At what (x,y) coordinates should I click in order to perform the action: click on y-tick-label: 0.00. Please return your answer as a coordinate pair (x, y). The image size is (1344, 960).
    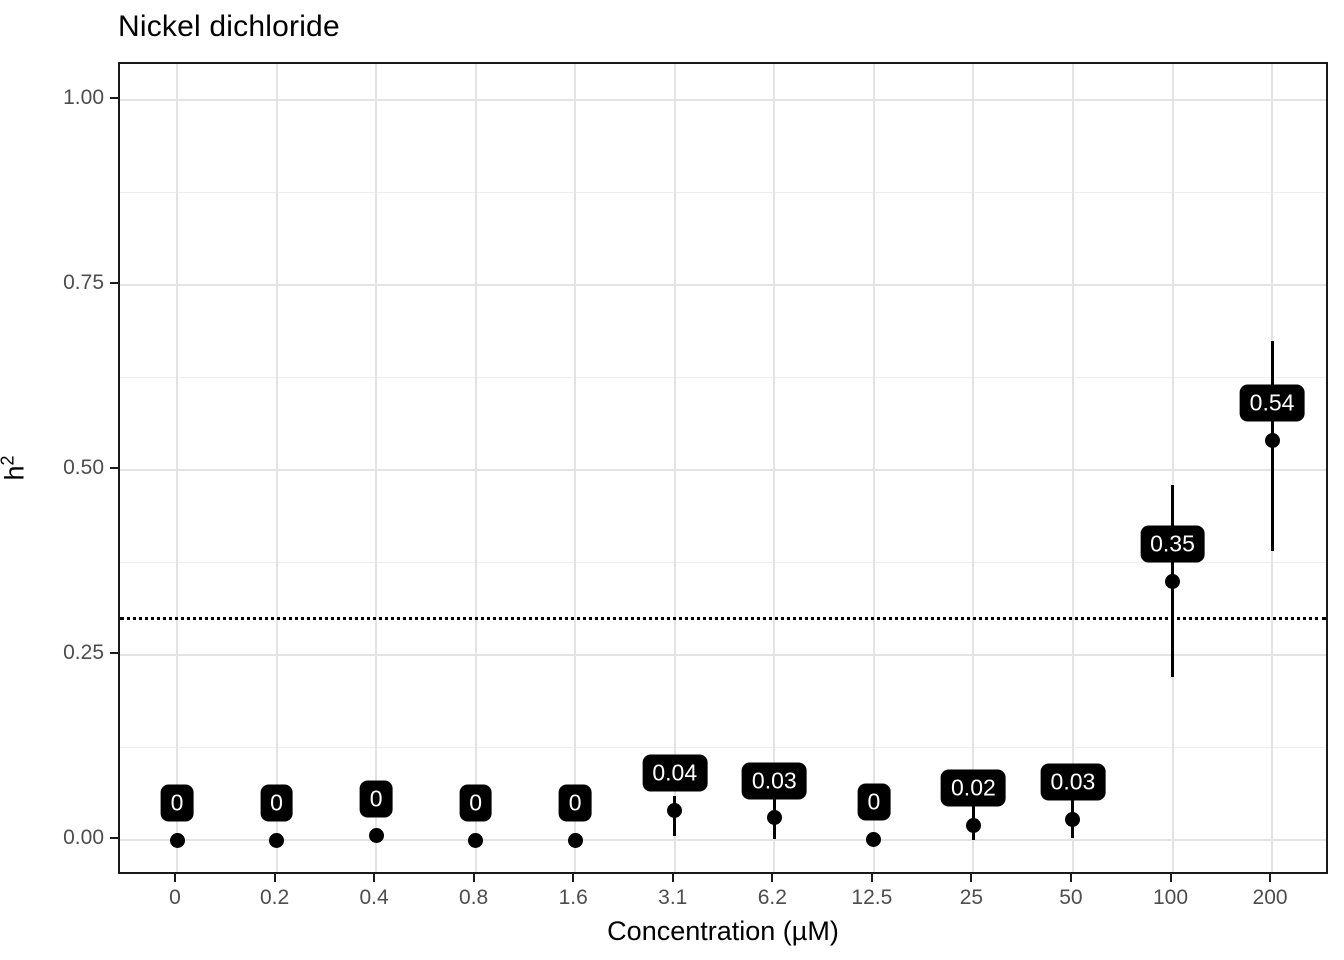
    Looking at the image, I should click on (83, 837).